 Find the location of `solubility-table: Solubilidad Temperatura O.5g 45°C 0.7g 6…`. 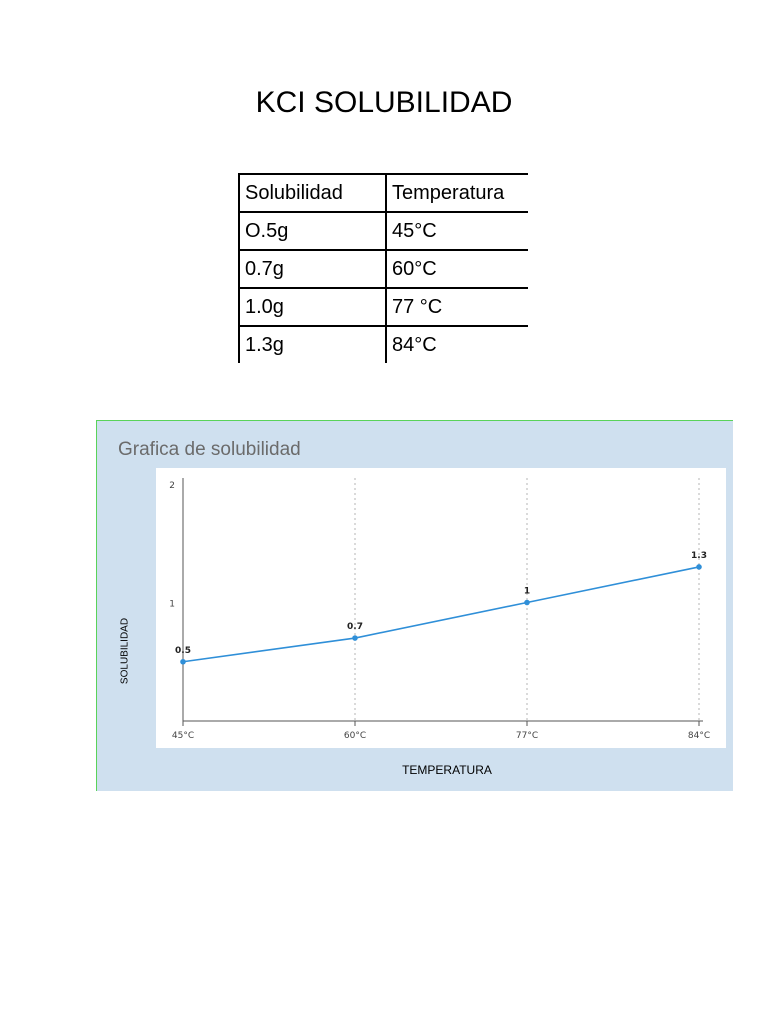

solubility-table: Solubilidad Temperatura O.5g 45°C 0.7g 6… is located at coordinates (383, 268).